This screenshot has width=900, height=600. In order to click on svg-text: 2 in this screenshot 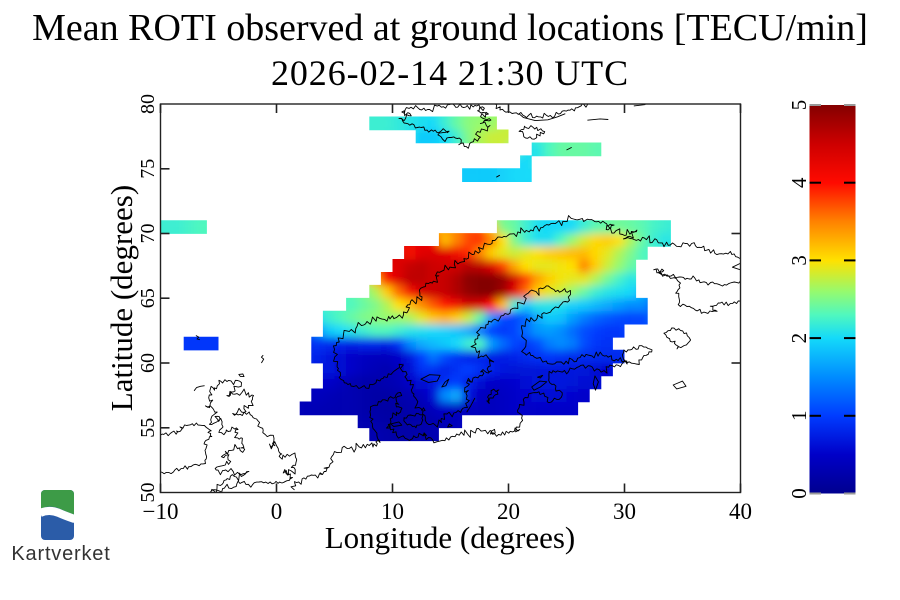, I will do `click(799, 338)`.